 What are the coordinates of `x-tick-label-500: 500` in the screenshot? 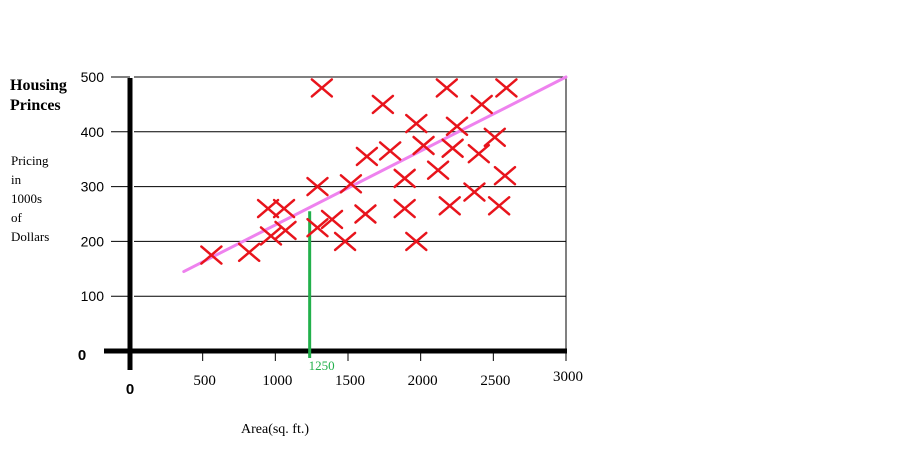 It's located at (204, 381).